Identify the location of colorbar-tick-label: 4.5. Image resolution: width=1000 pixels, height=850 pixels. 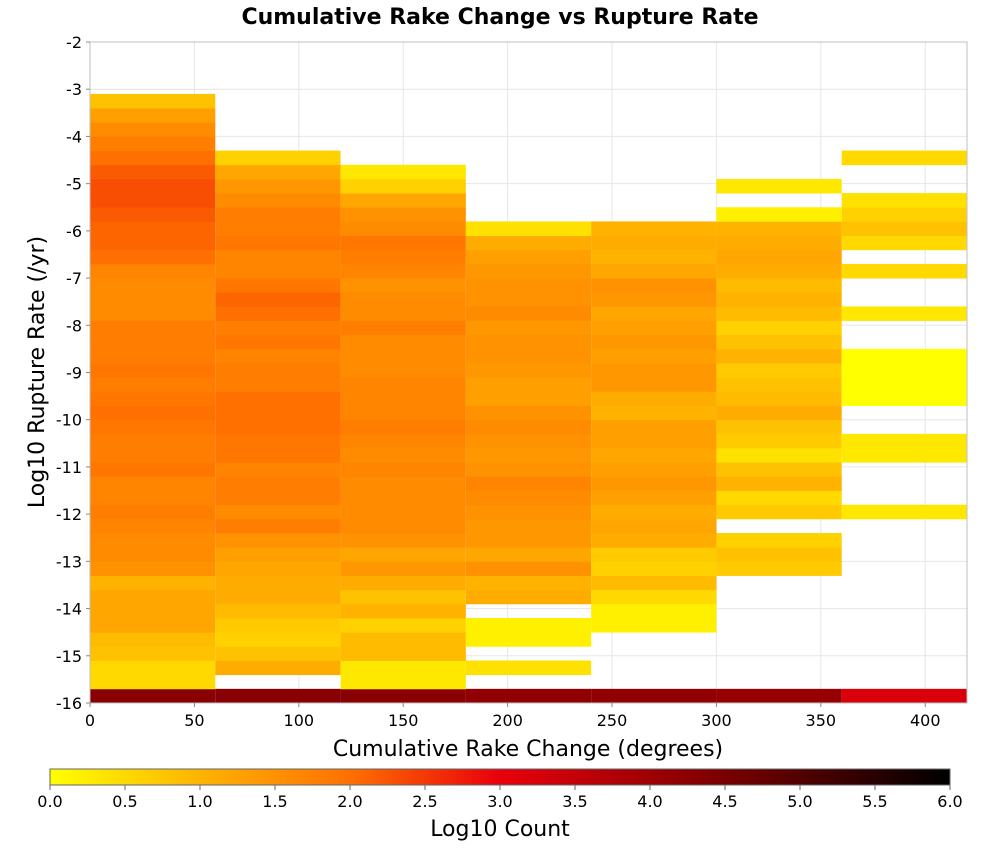
(724, 801).